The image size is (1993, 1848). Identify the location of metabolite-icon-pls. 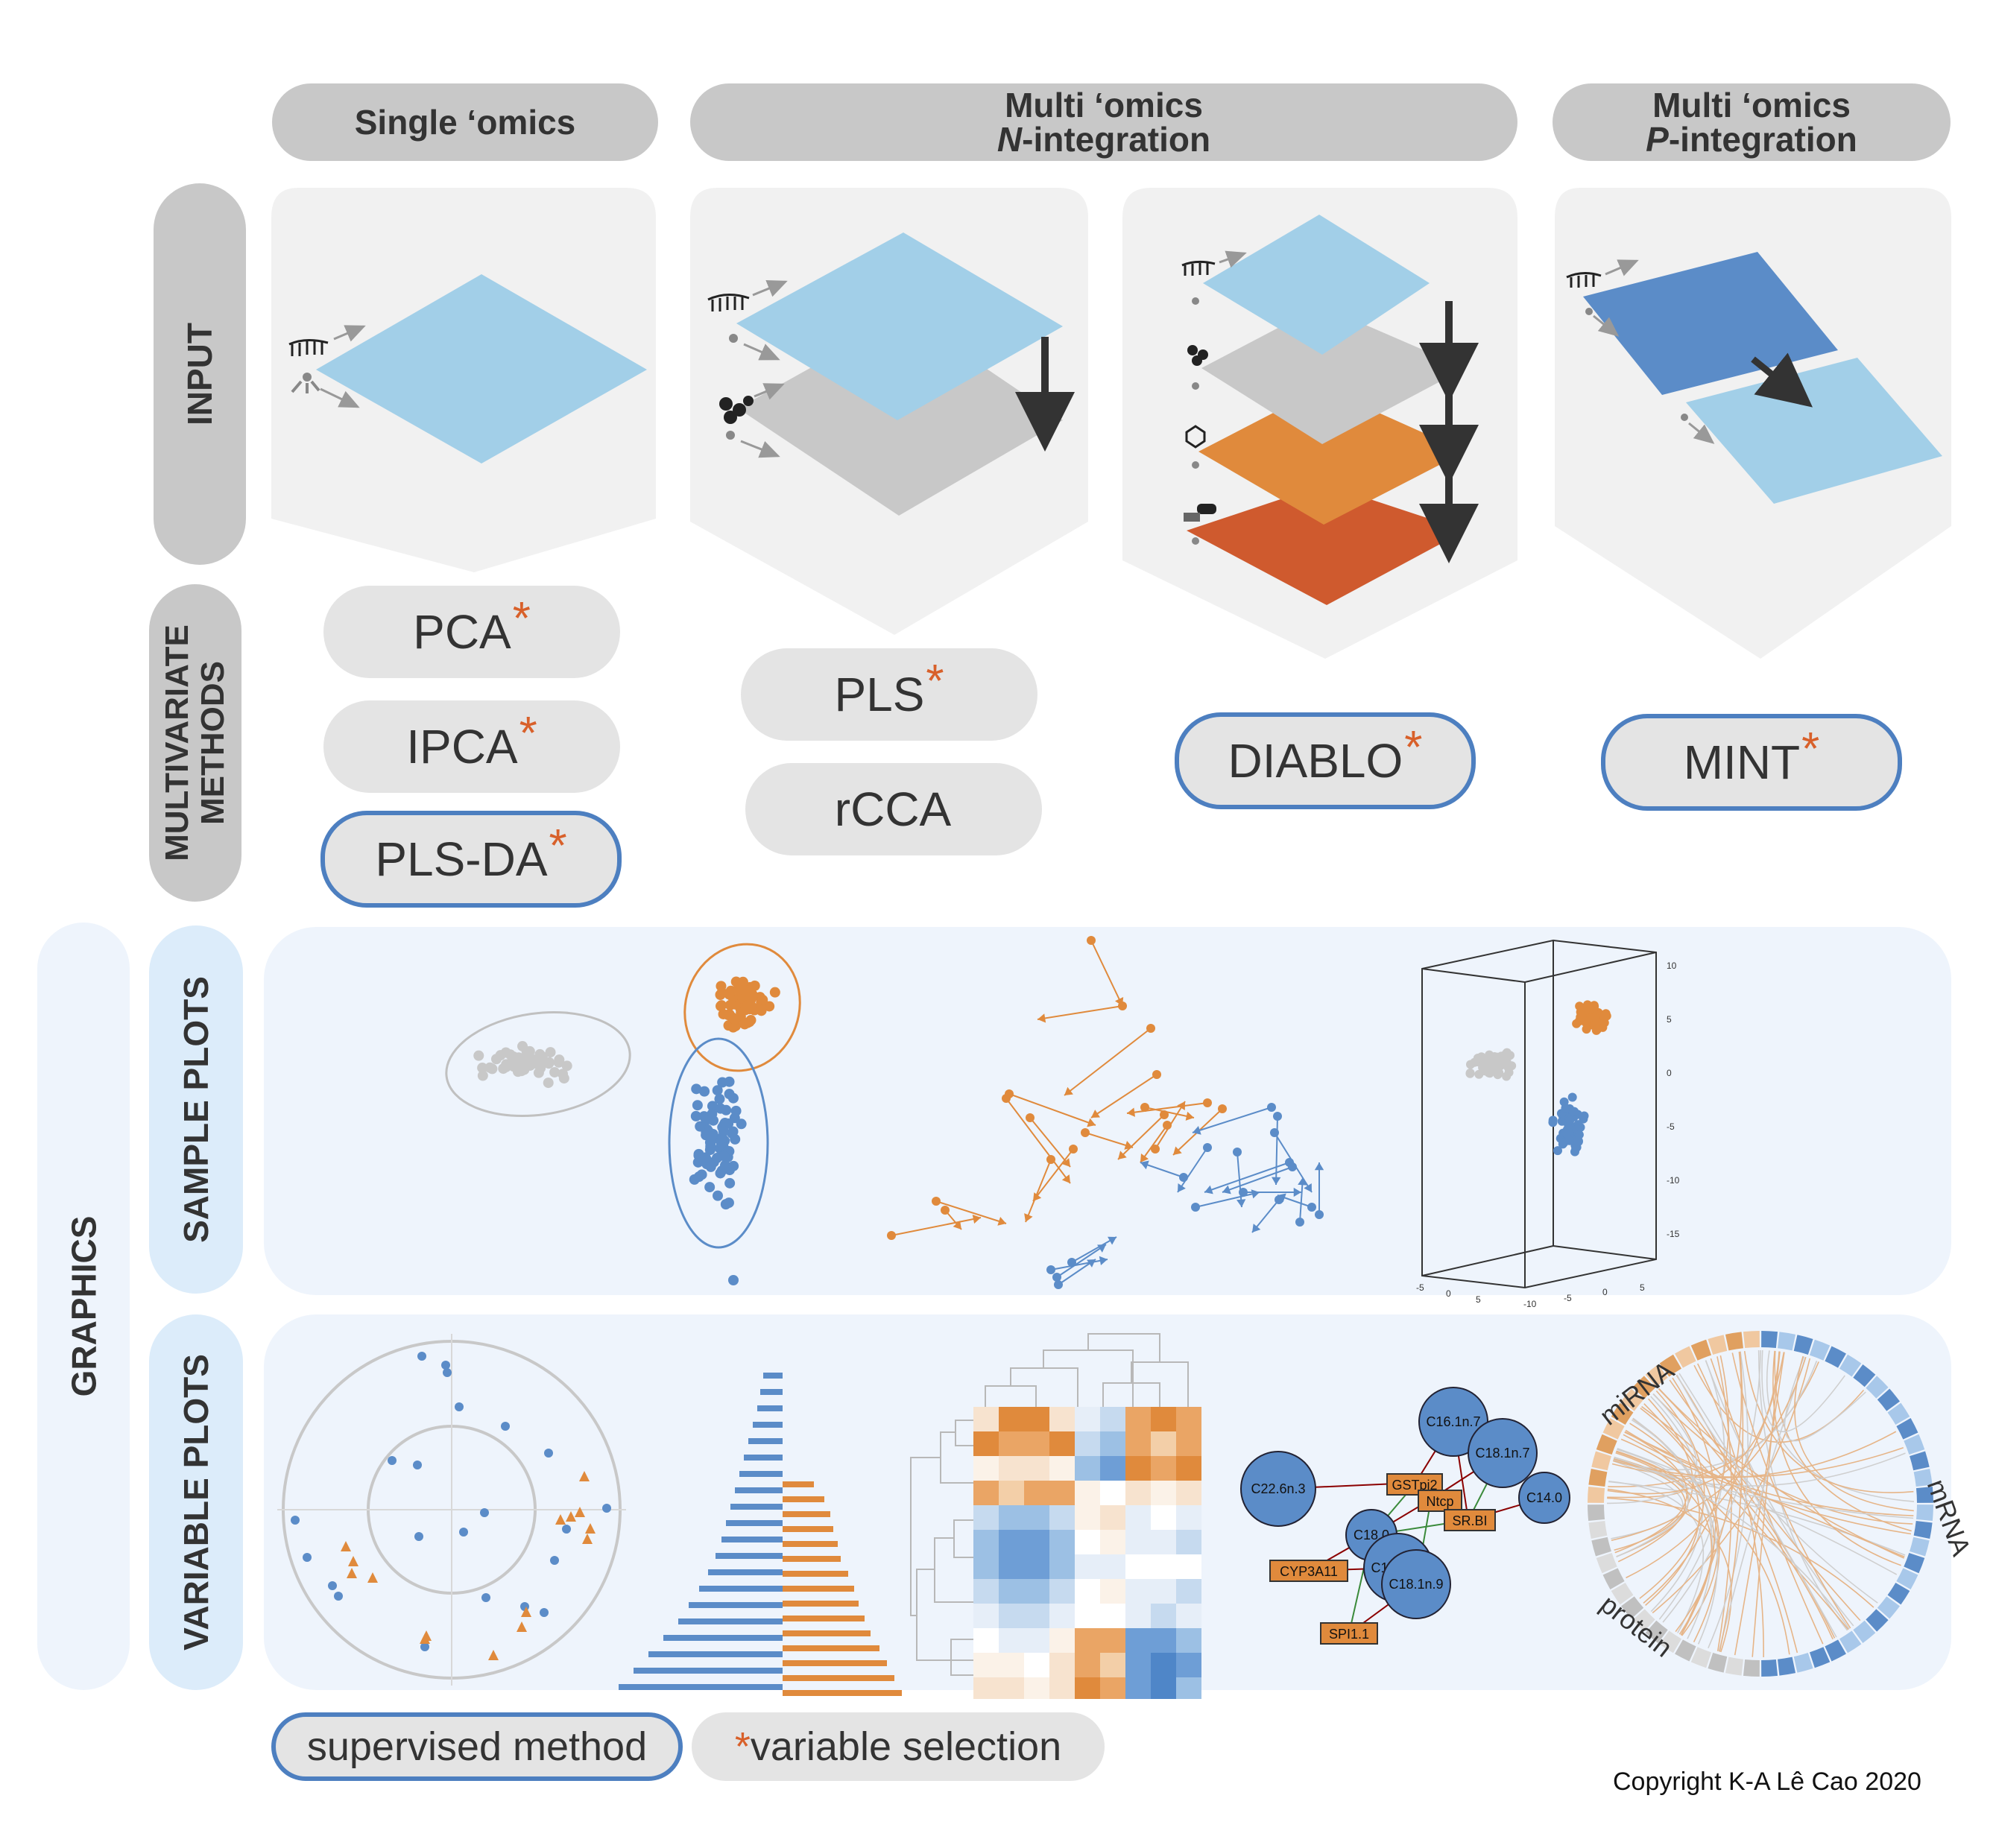
(752, 403).